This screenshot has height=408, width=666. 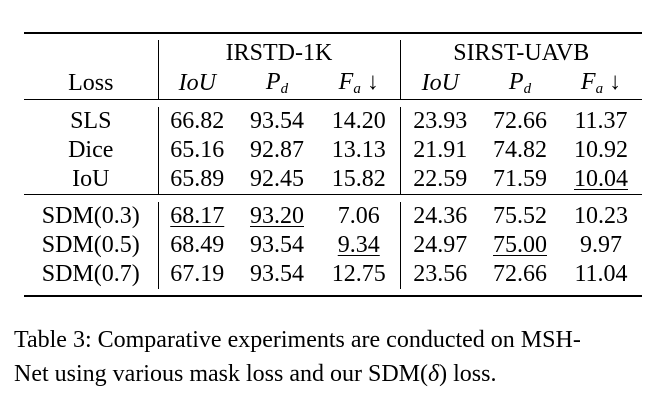 What do you see at coordinates (196, 245) in the screenshot?
I see `value-cell: 68.49` at bounding box center [196, 245].